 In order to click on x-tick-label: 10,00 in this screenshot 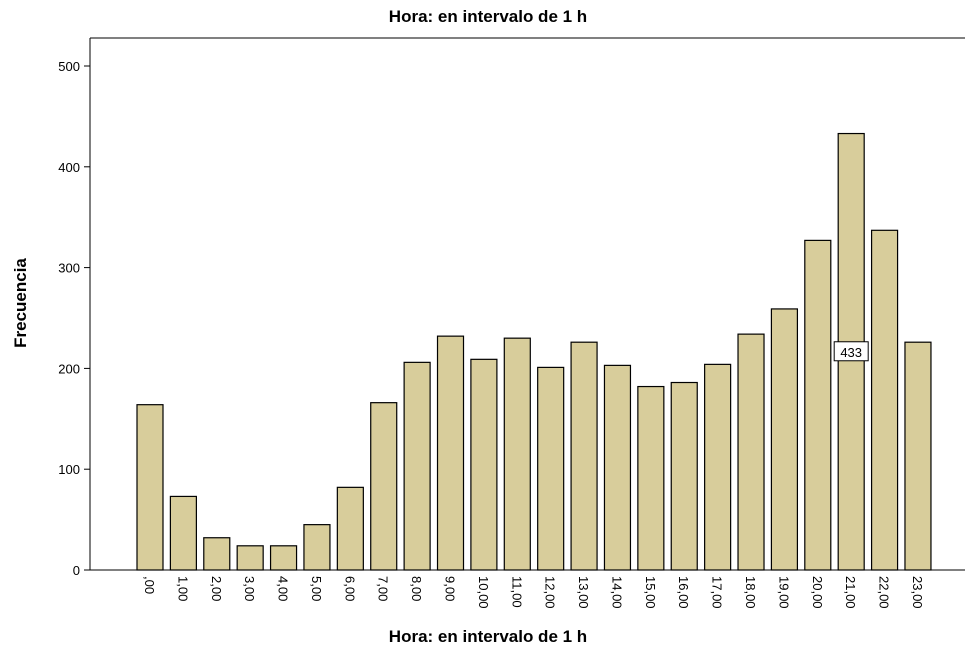, I will do `click(483, 592)`.